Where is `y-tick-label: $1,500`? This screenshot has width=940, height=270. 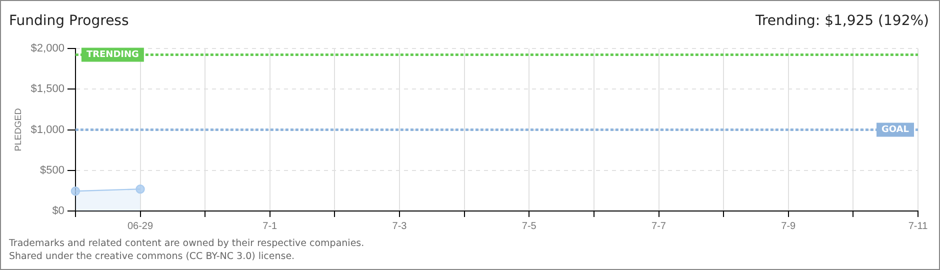 y-tick-label: $1,500 is located at coordinates (47, 89).